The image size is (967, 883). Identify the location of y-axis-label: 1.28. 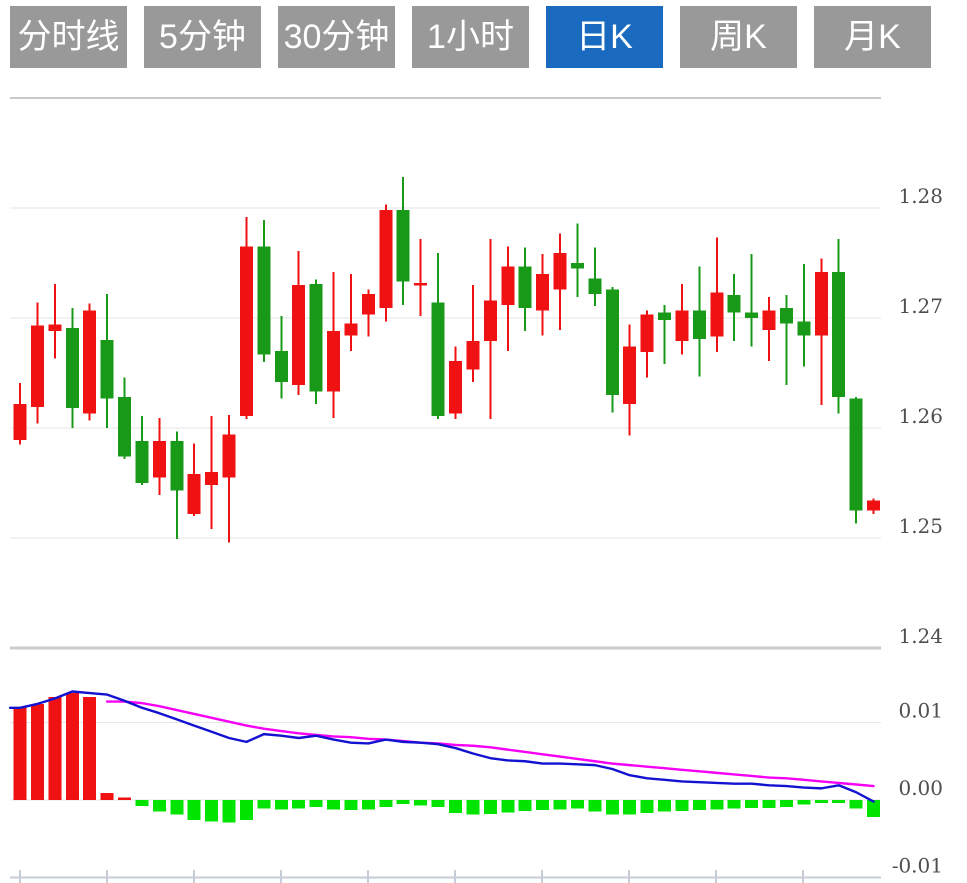
(920, 196).